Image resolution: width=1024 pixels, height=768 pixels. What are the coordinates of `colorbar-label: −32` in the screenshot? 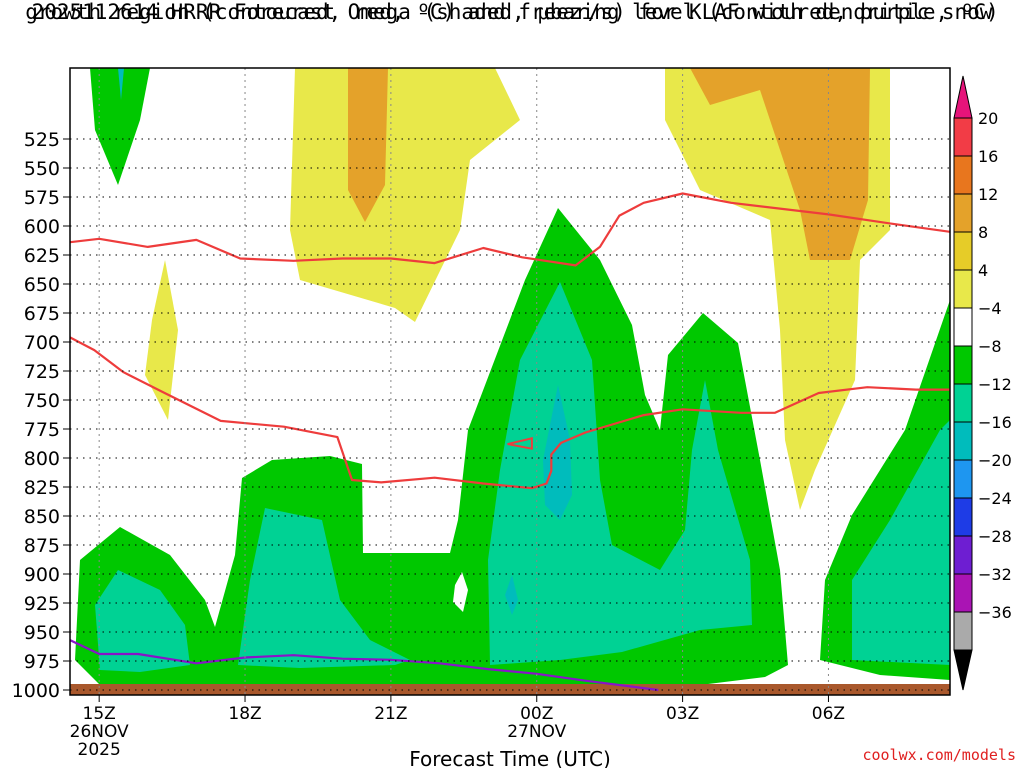 It's located at (995, 574).